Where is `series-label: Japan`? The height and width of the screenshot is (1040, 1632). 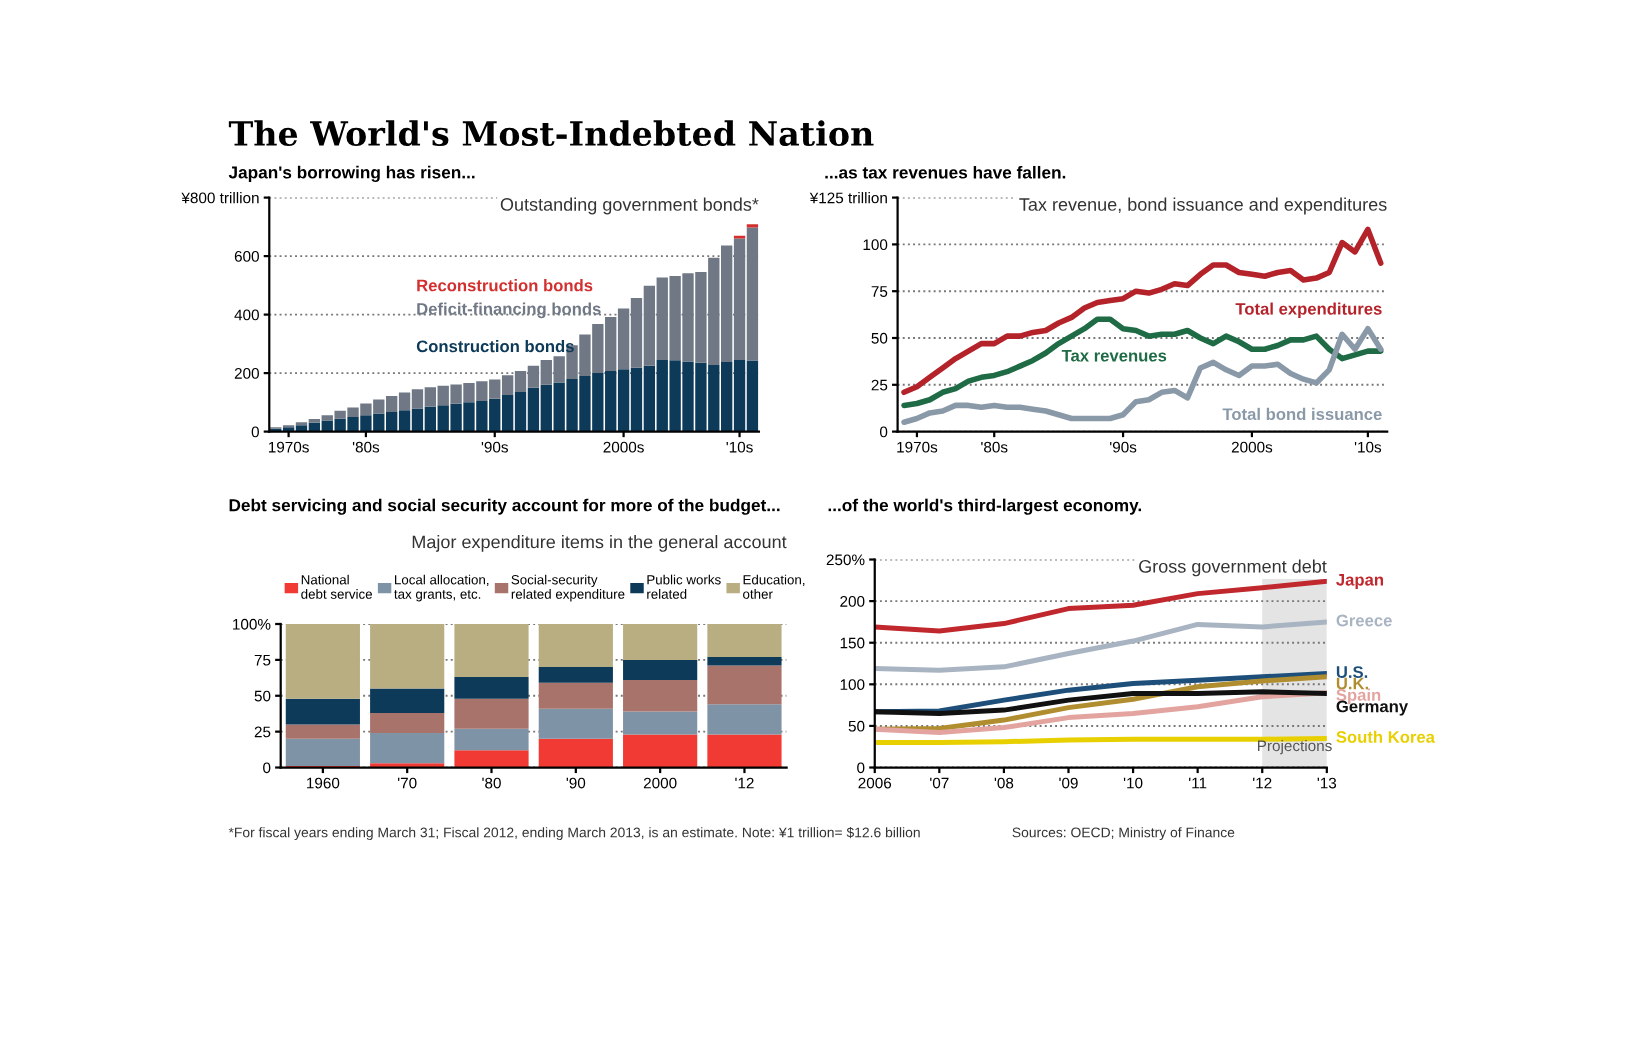
series-label: Japan is located at coordinates (1359, 581).